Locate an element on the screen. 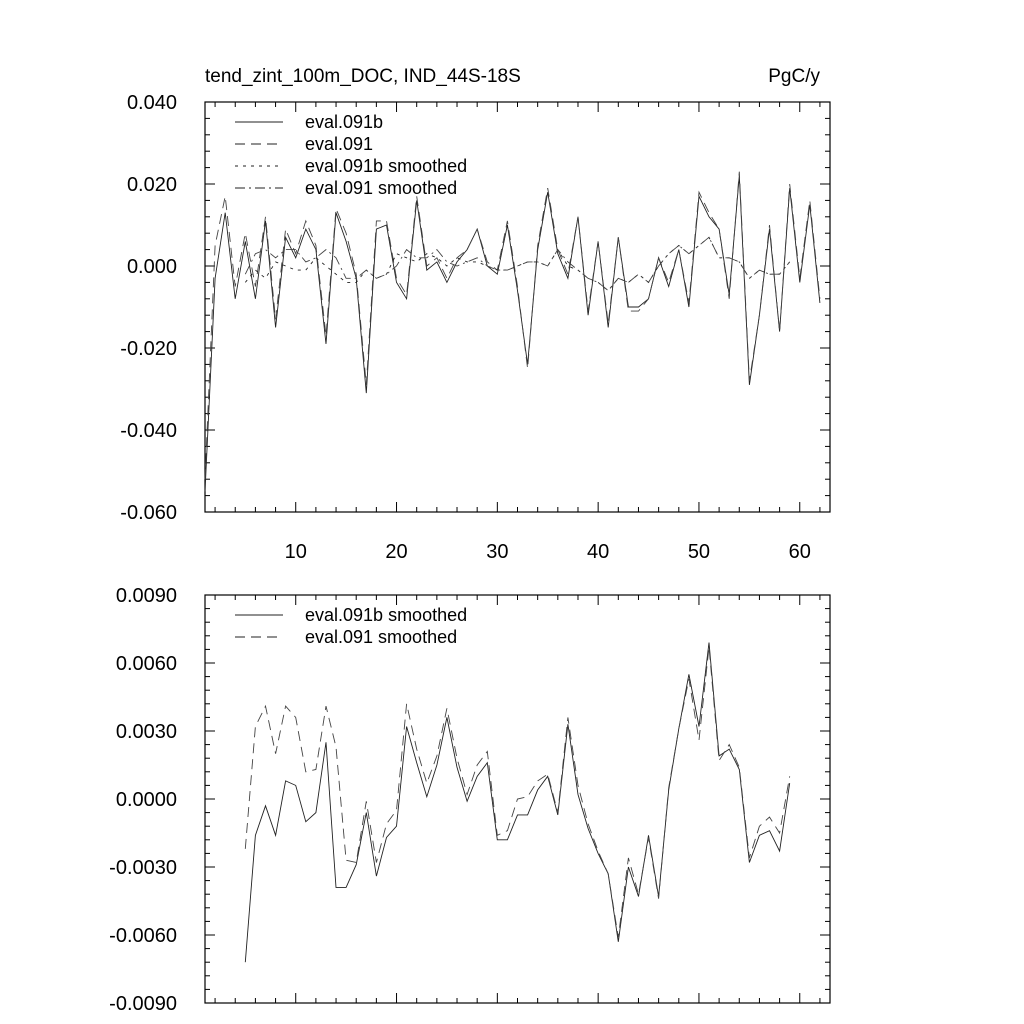 The image size is (1024, 1024). x-tick-label: 20 is located at coordinates (396, 552).